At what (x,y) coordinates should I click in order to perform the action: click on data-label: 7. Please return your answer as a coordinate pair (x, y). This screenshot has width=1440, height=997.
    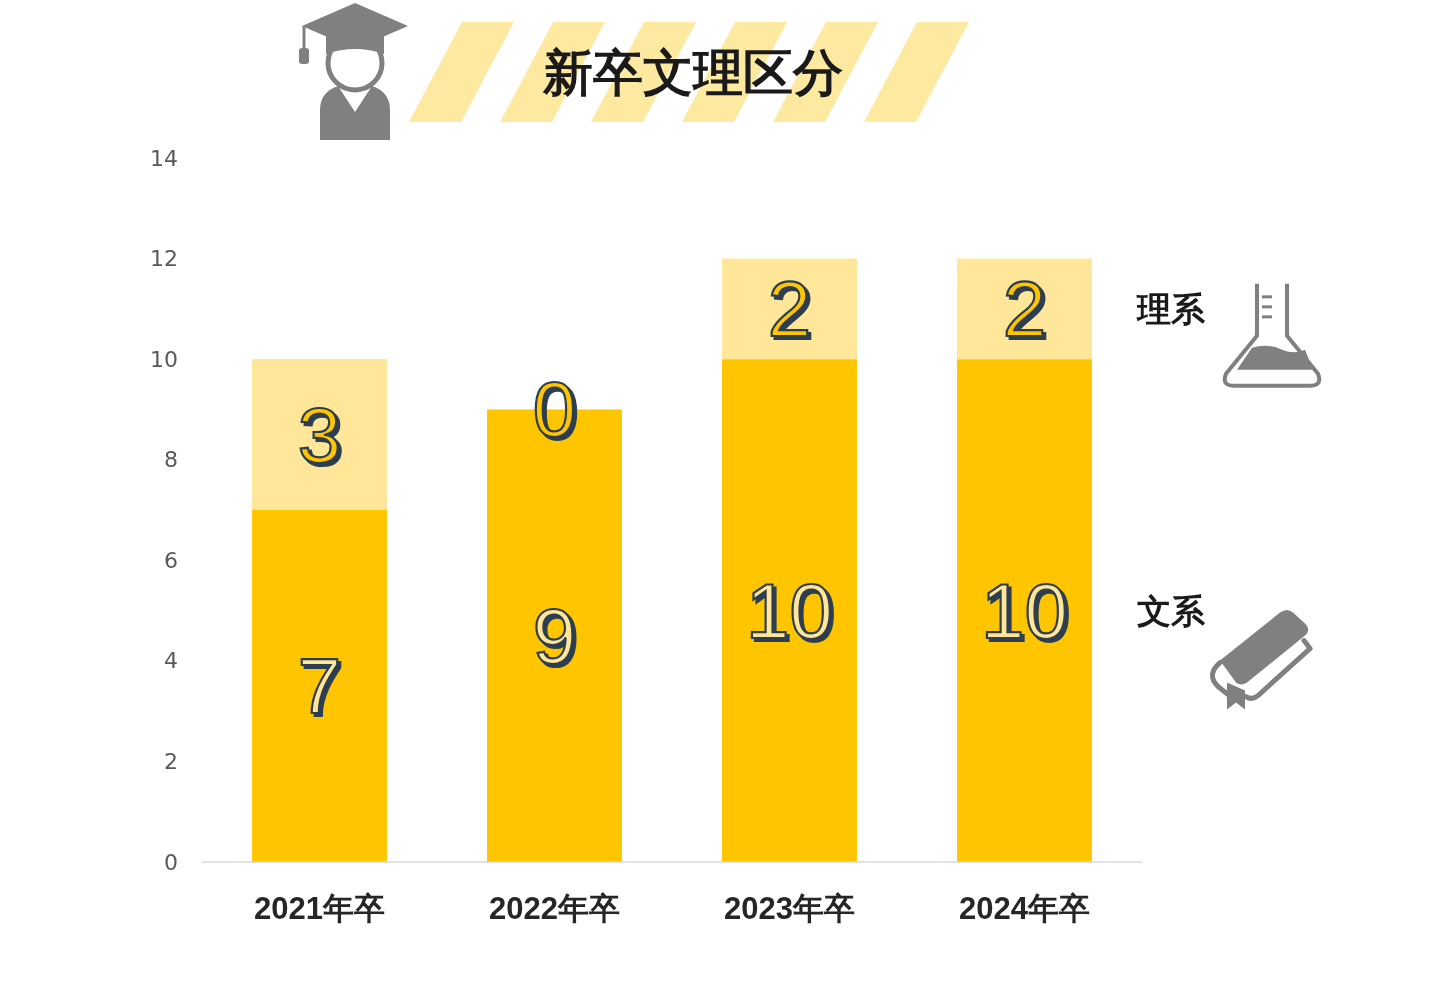
    Looking at the image, I should click on (319, 686).